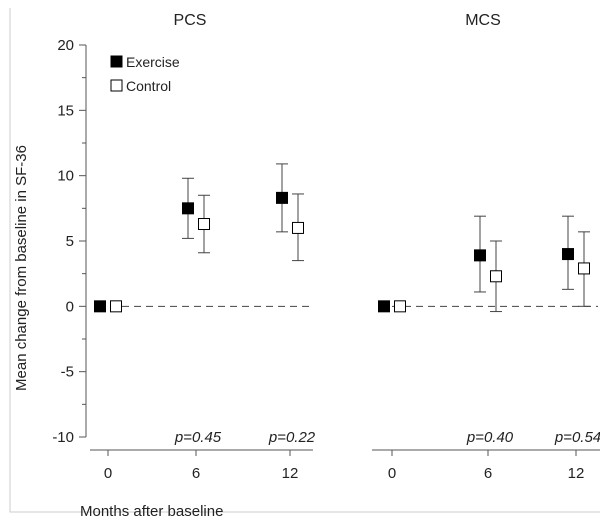 The image size is (600, 525). What do you see at coordinates (490, 437) in the screenshot?
I see `p-value-label: p=0.40` at bounding box center [490, 437].